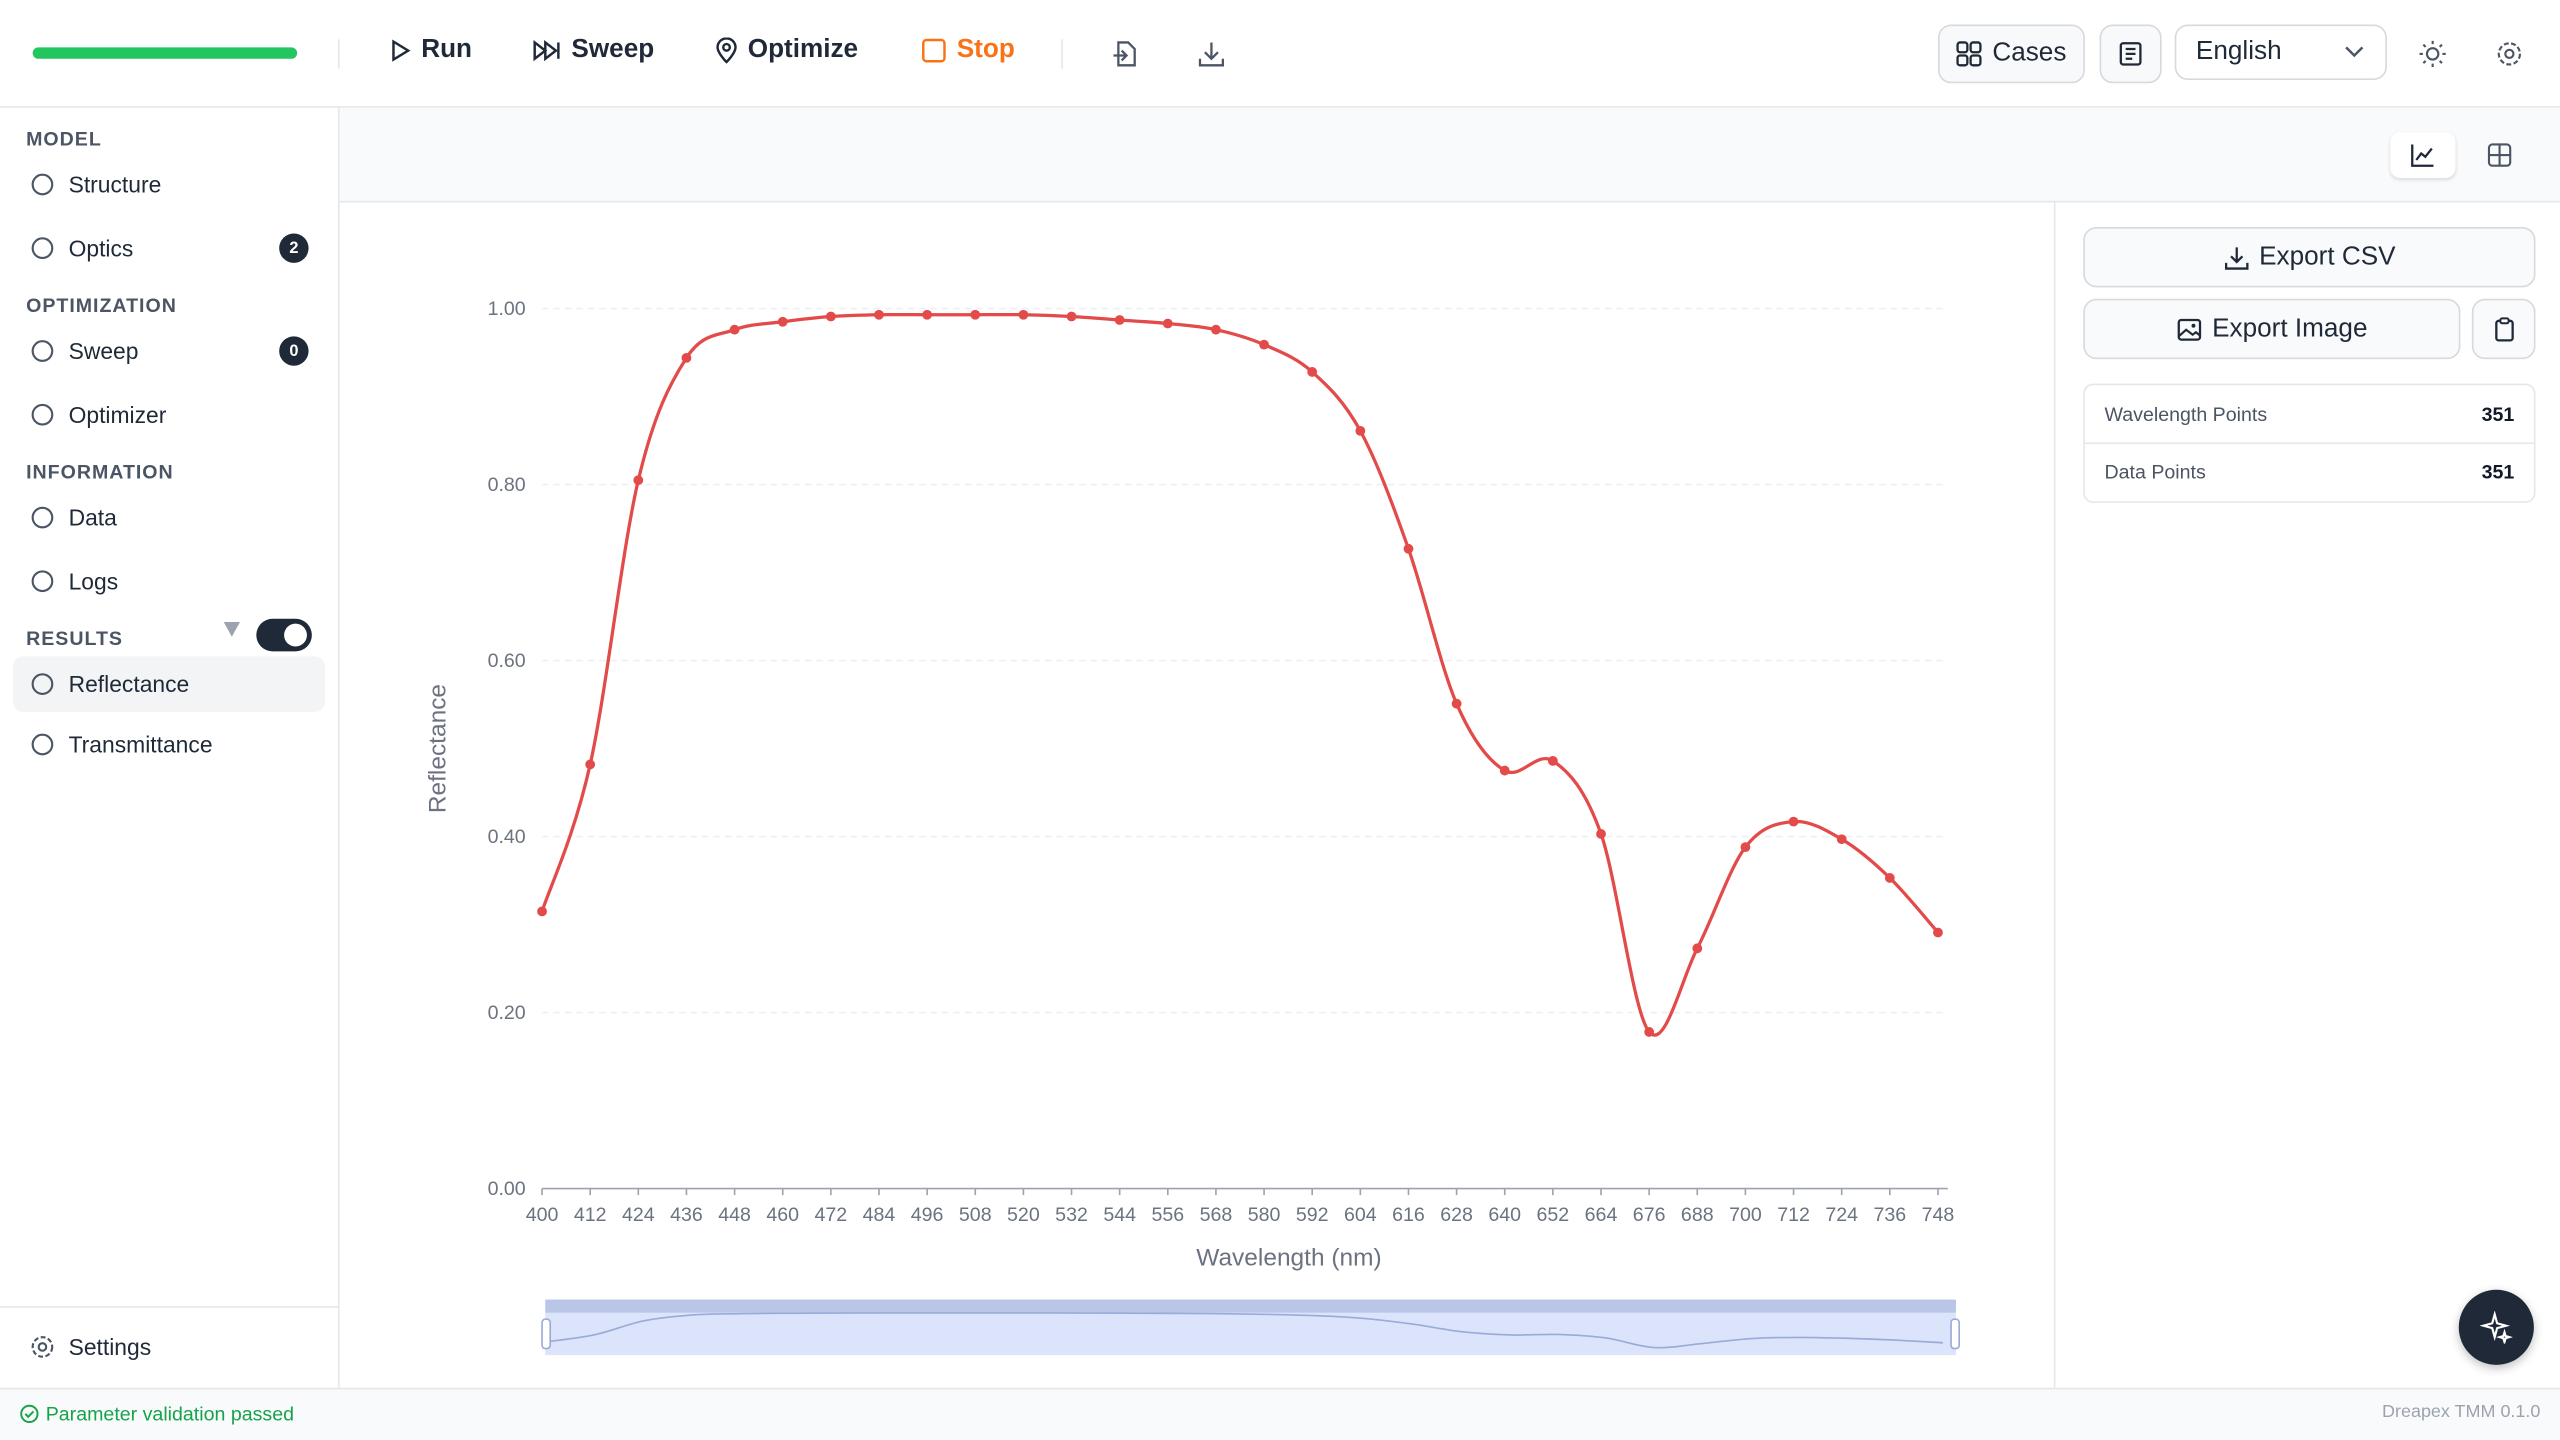  What do you see at coordinates (1697, 1215) in the screenshot?
I see `x-tick-label: 688` at bounding box center [1697, 1215].